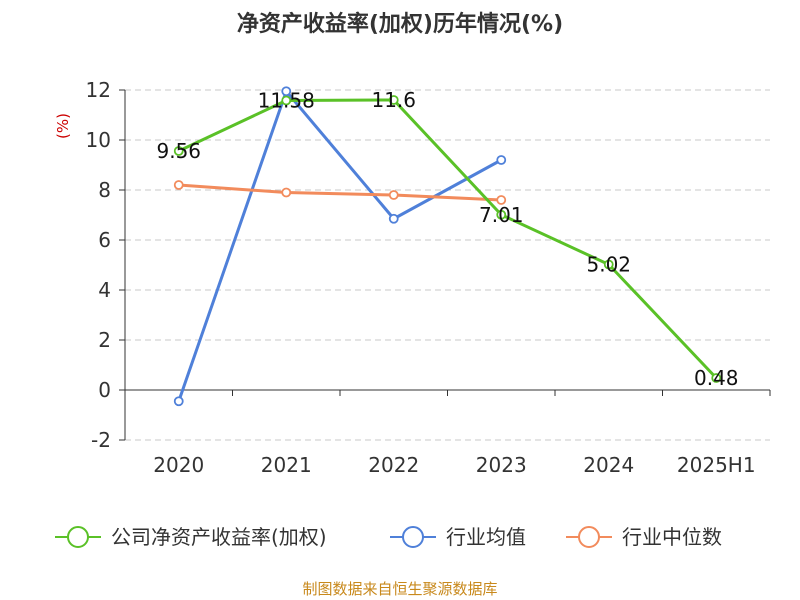  I want to click on y-tick-label: 10, so click(98, 140).